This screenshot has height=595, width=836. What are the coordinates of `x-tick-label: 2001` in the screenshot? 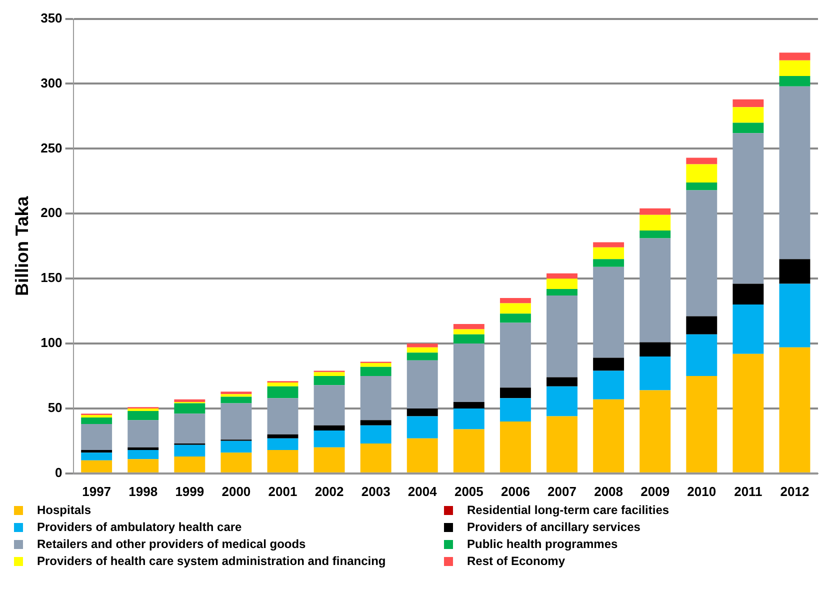 It's located at (283, 491).